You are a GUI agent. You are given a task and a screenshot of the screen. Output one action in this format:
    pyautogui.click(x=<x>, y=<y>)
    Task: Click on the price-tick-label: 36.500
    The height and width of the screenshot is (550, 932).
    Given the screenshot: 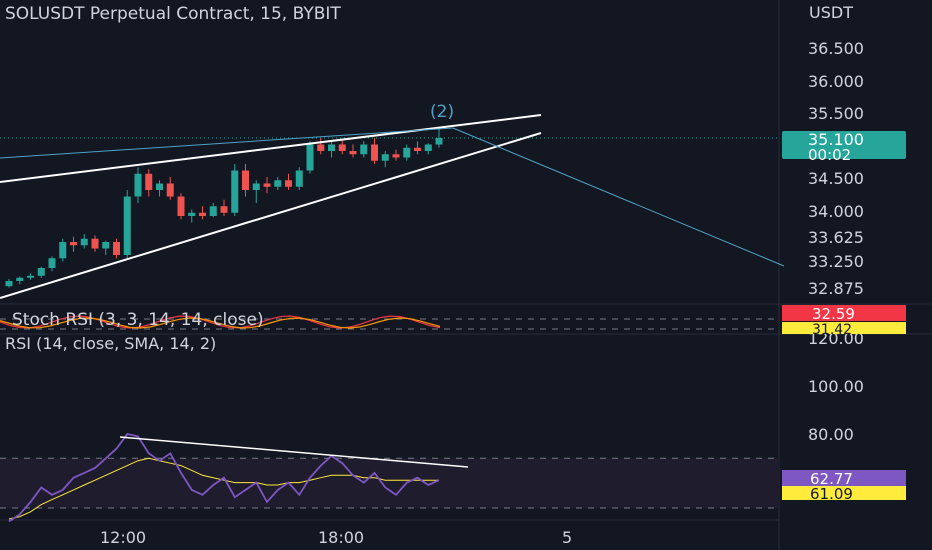 What is the action you would take?
    pyautogui.click(x=836, y=48)
    